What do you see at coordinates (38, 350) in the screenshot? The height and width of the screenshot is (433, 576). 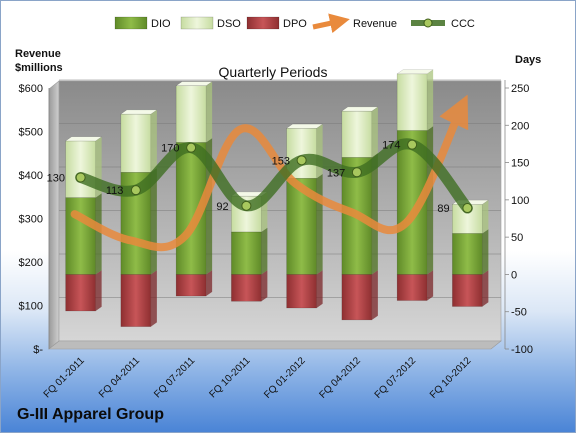 I see `y-left-tick-label: $-` at bounding box center [38, 350].